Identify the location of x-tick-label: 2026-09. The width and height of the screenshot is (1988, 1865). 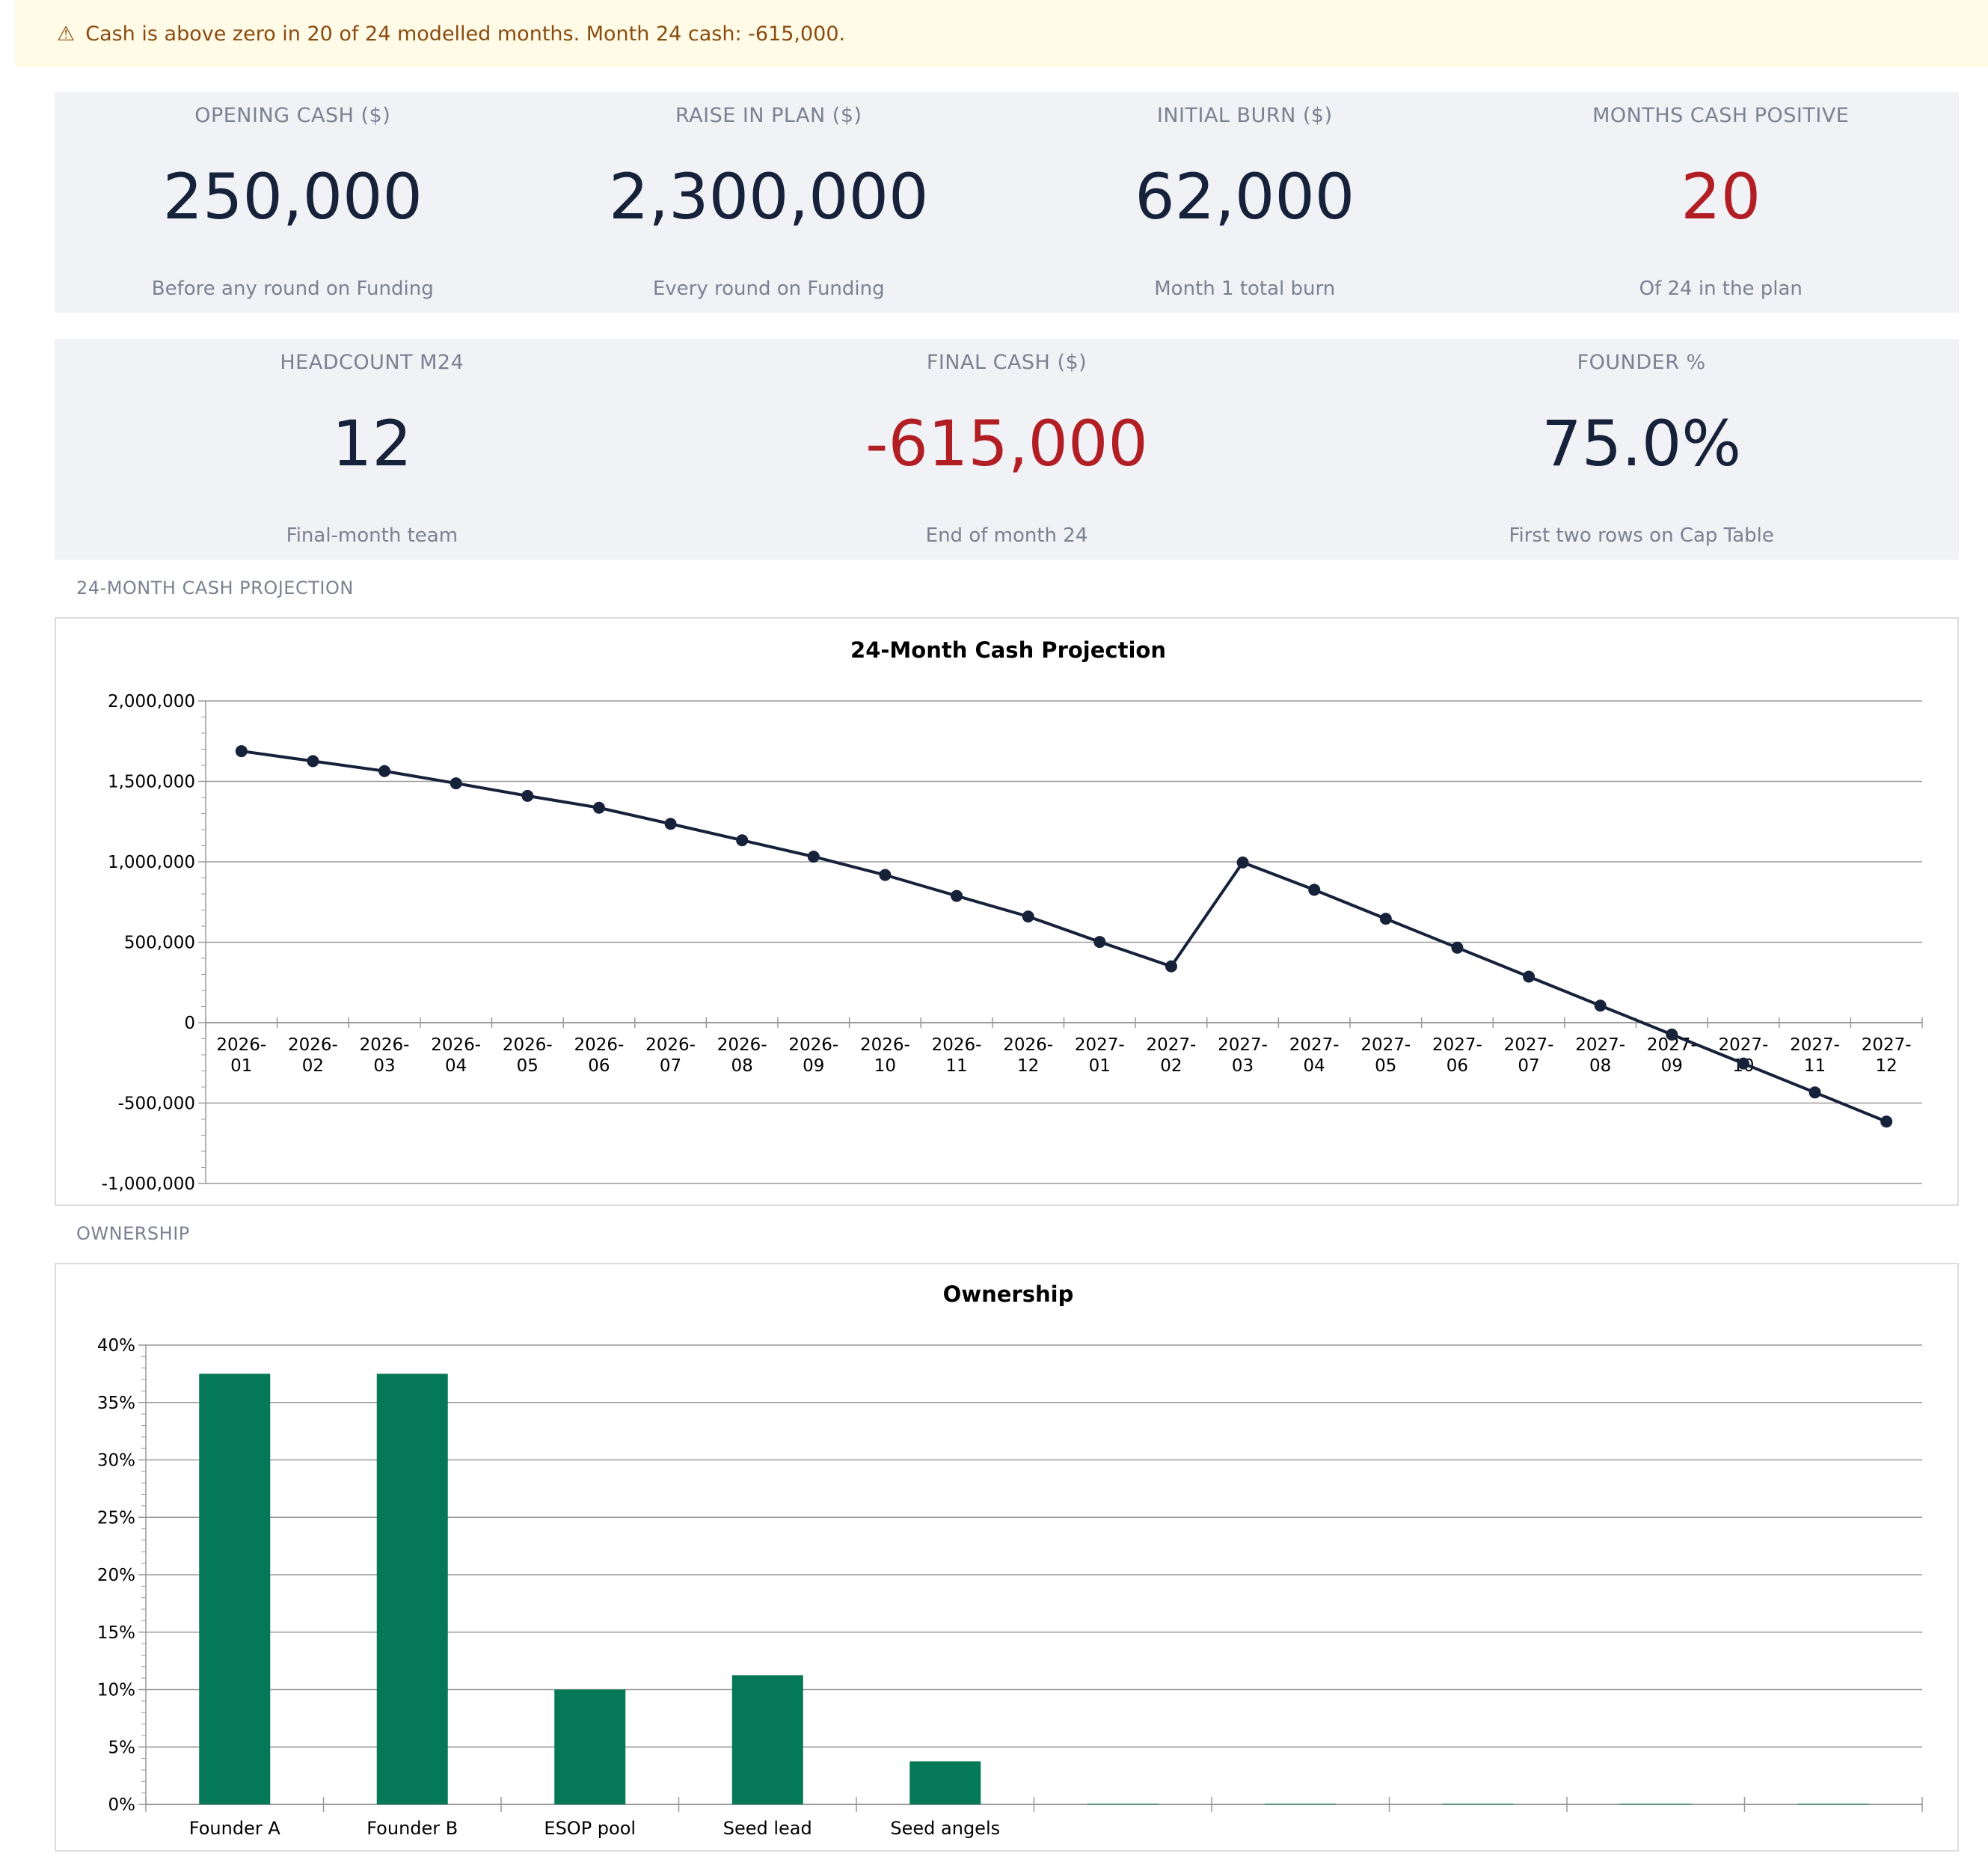
(813, 1055).